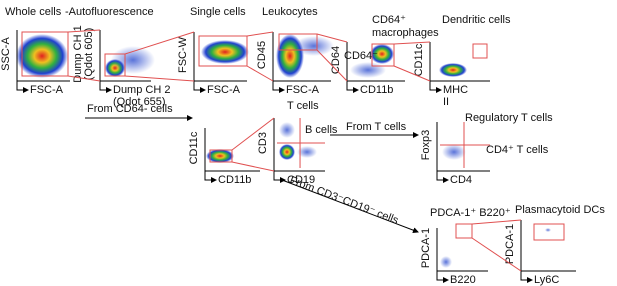 The width and height of the screenshot is (617, 286). I want to click on x-axis-label: CD19, so click(301, 180).